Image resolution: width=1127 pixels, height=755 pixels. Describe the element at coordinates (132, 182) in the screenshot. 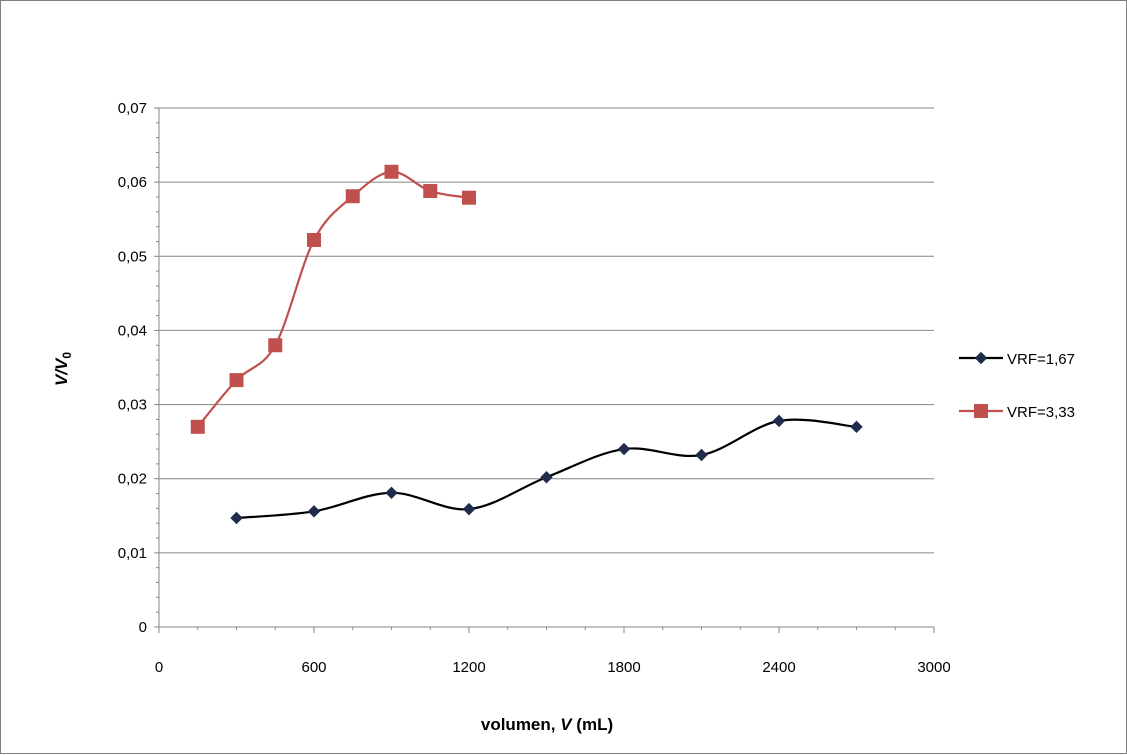

I see `y-tick-label: 0,06` at that location.